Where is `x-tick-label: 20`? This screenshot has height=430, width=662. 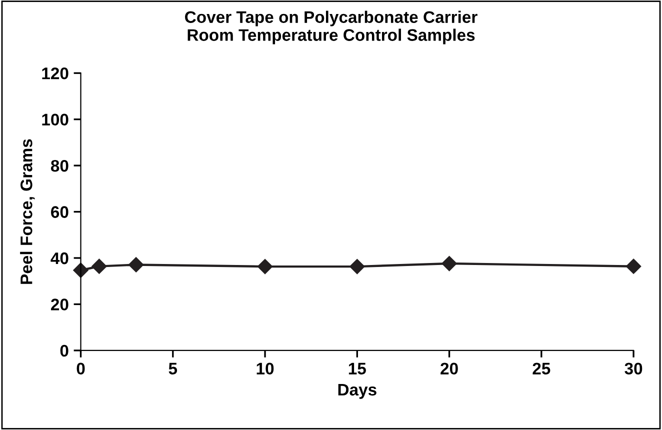
x-tick-label: 20 is located at coordinates (449, 368).